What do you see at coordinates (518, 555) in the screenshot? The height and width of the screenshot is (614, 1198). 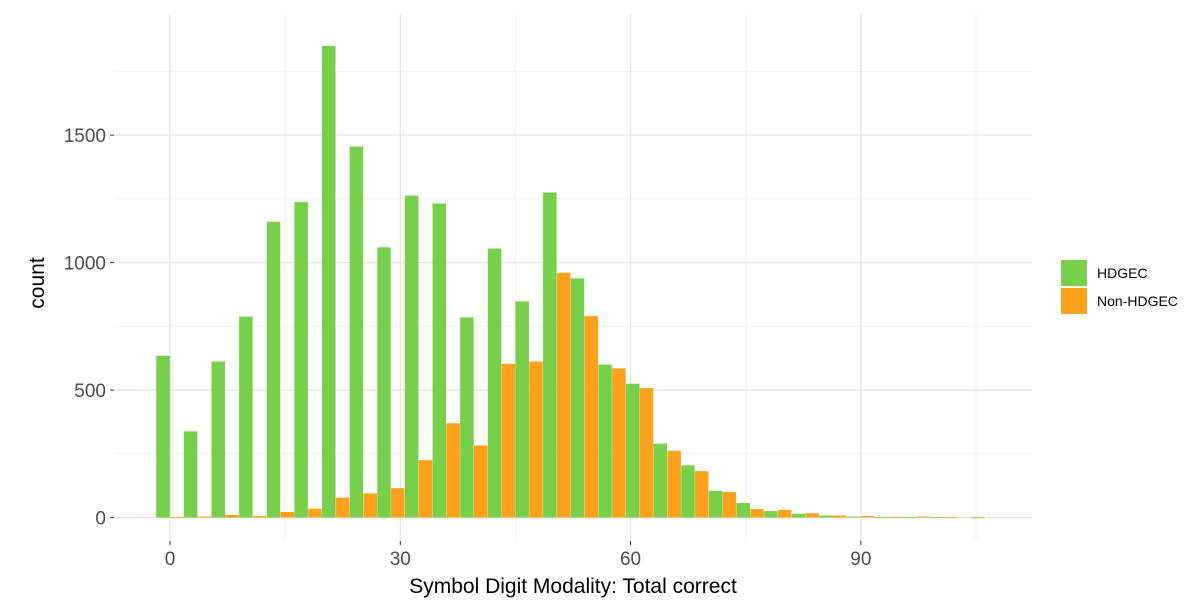 I see `x-axis: 0 30 60 90` at bounding box center [518, 555].